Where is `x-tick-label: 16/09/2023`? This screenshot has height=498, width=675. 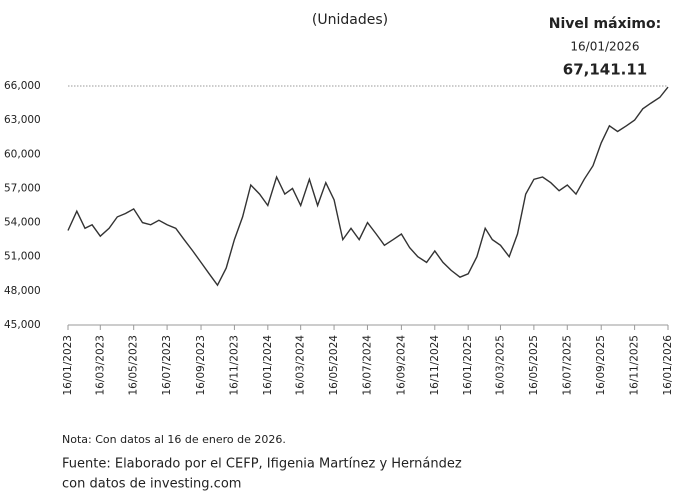
x-tick-label: 16/09/2023 is located at coordinates (201, 365).